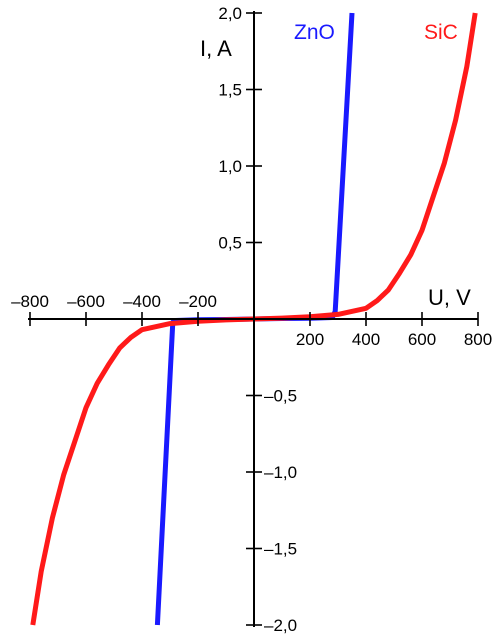  Describe the element at coordinates (280, 396) in the screenshot. I see `y-tick-label: –0,5` at that location.